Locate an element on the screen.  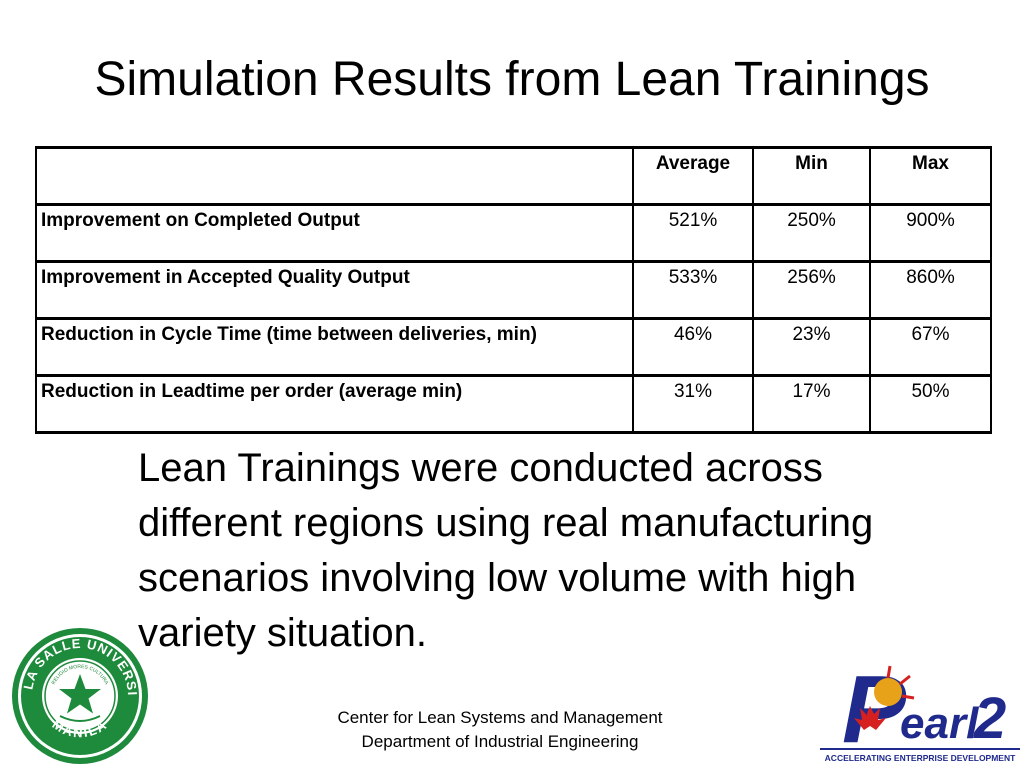
footer-line-center: Center for Lean Systems and Management is located at coordinates (500, 717).